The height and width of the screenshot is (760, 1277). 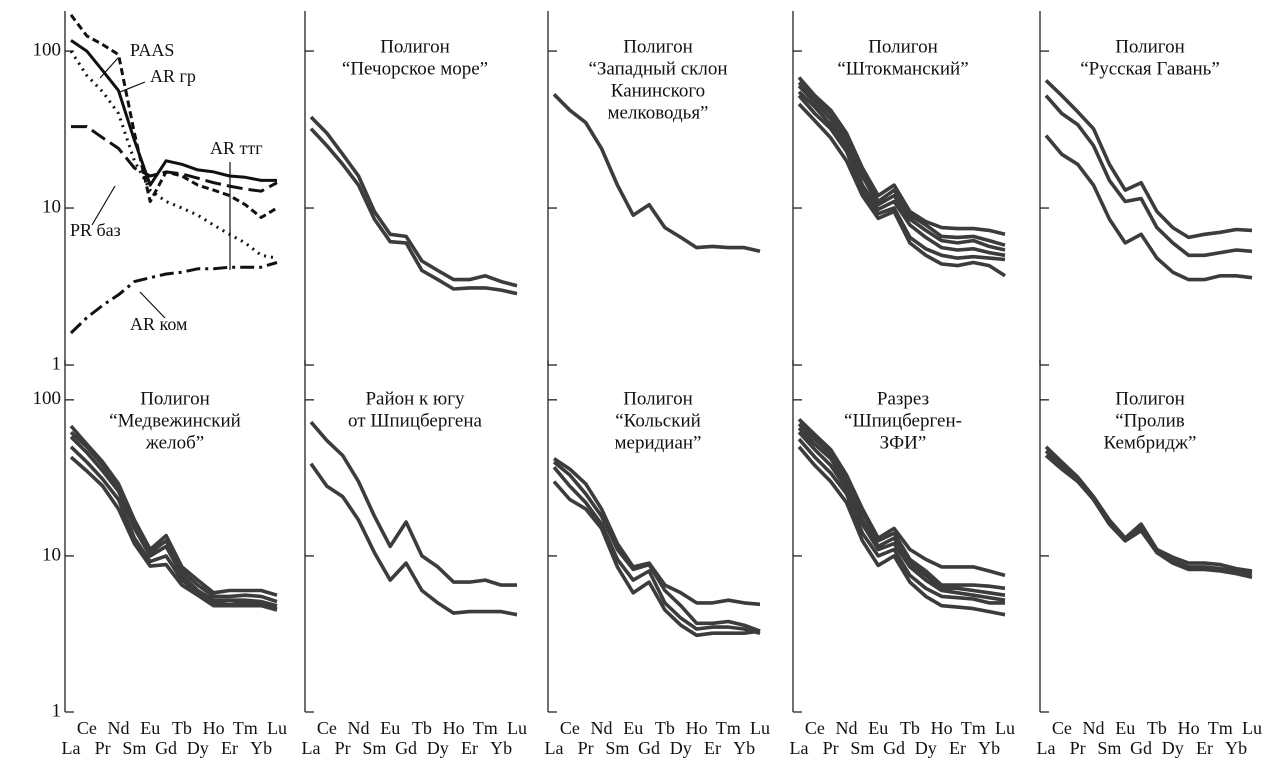 I want to click on panel-title: желоб”, so click(x=174, y=442).